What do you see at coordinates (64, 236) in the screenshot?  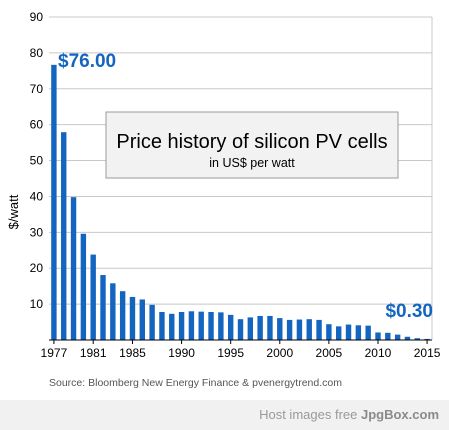 I see `bar-1978` at bounding box center [64, 236].